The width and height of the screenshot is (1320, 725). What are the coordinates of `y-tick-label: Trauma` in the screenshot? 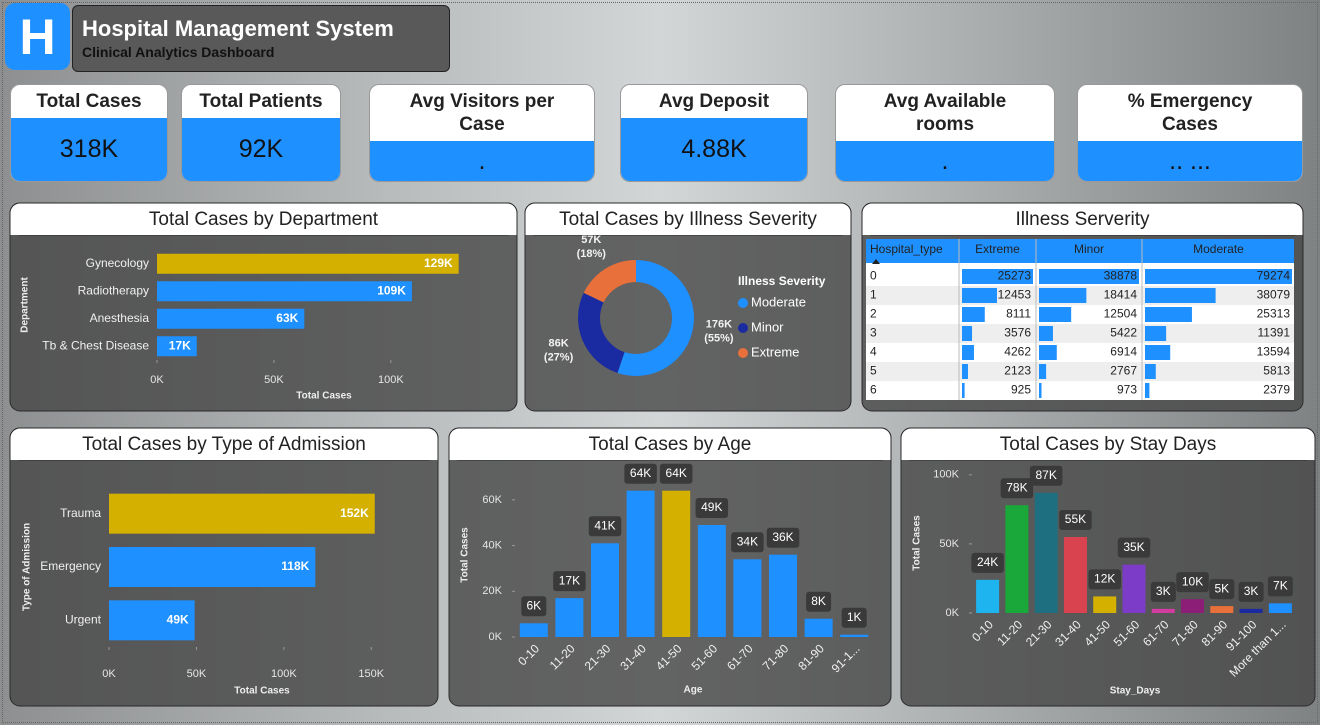 It's located at (80, 513).